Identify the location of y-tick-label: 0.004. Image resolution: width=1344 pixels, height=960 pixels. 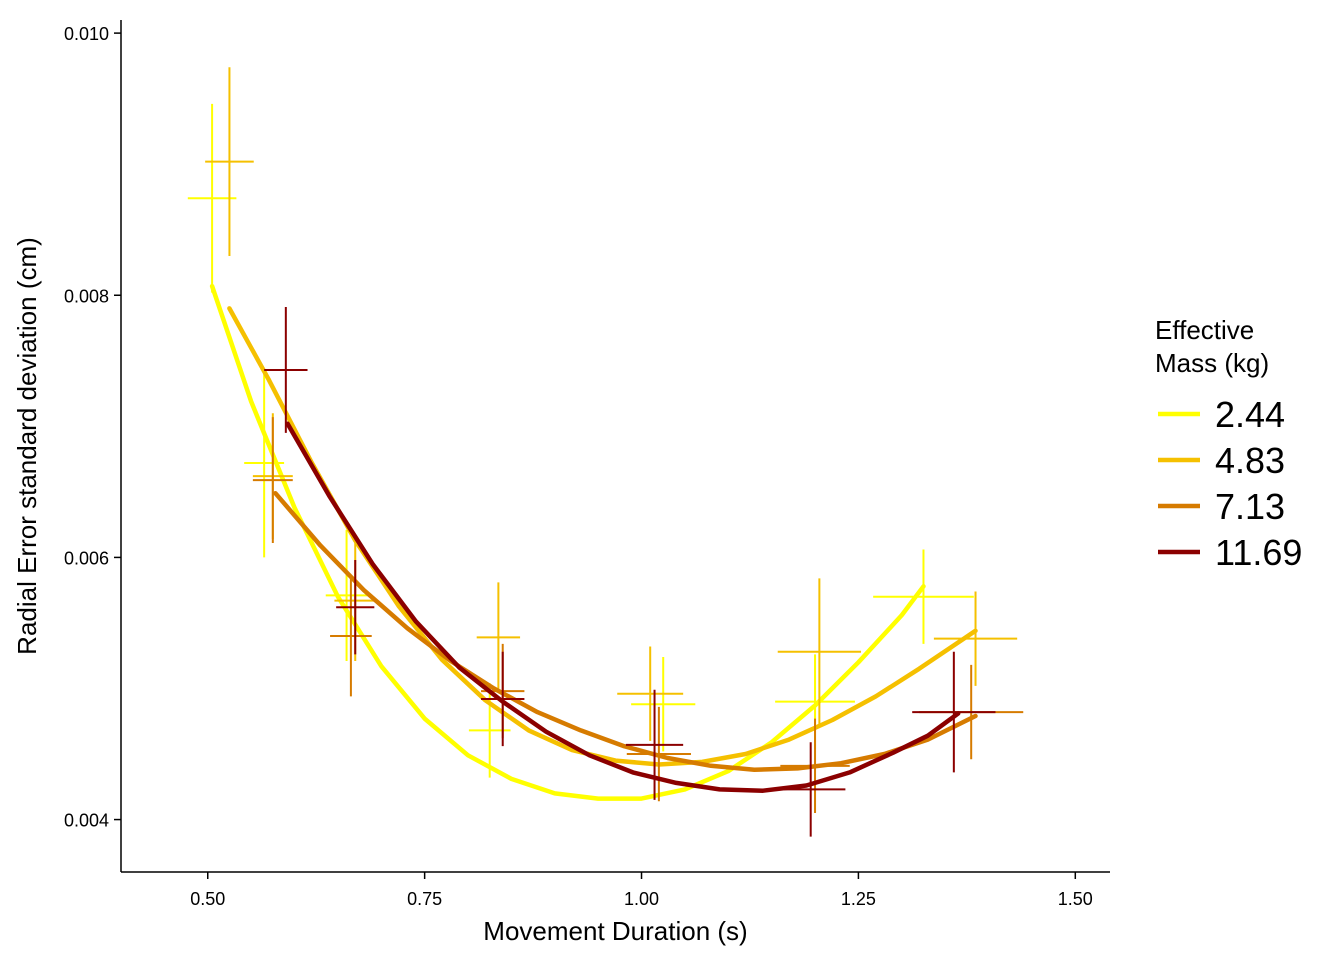
(86, 821).